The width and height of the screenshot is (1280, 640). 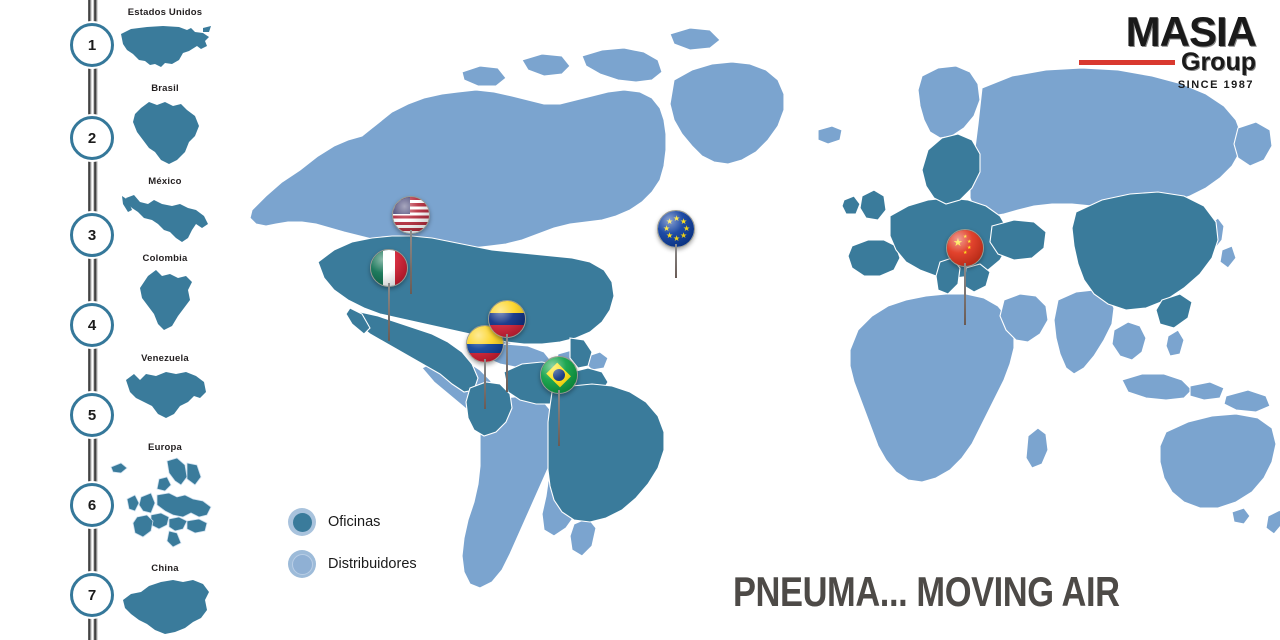 I want to click on china-shape, so click(x=165, y=607).